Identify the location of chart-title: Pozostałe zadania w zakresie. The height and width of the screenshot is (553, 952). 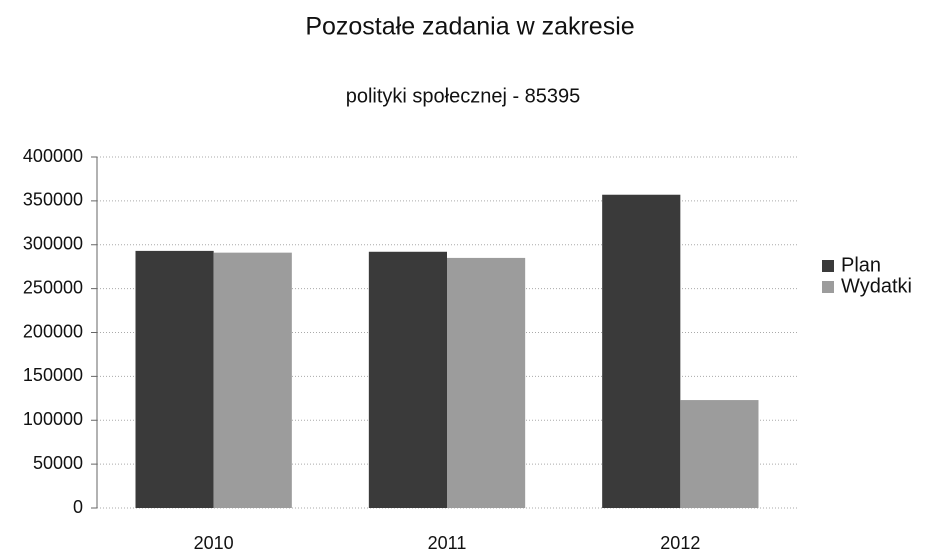
(469, 27).